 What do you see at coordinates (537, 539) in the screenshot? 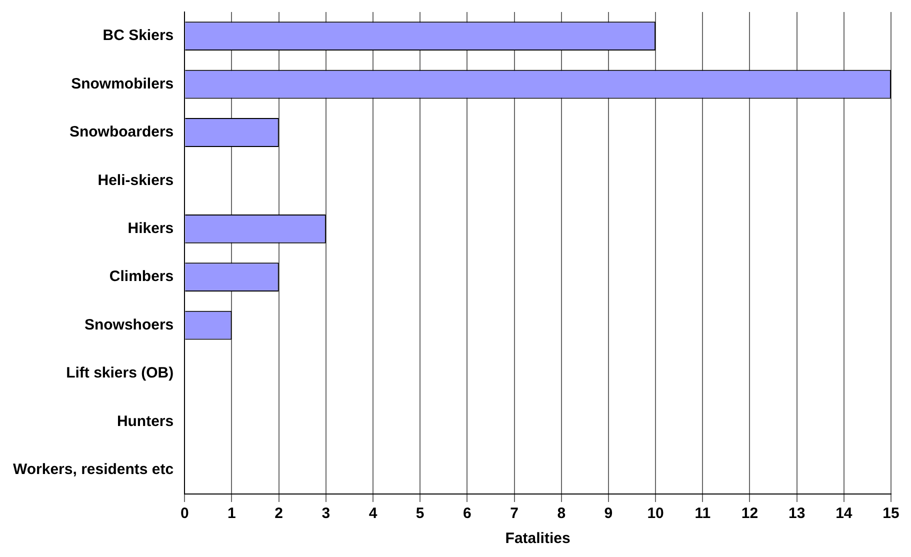
I see `x-axis-title: Fatalities` at bounding box center [537, 539].